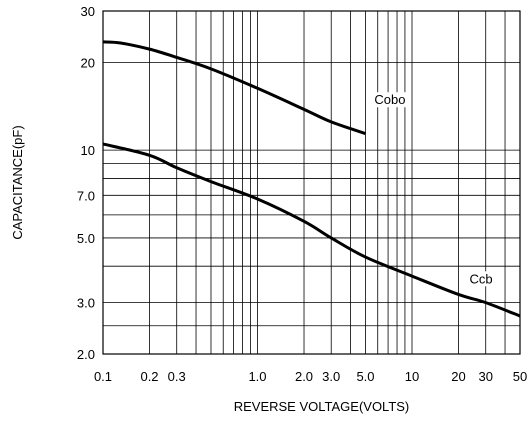 This screenshot has height=423, width=529. What do you see at coordinates (86, 238) in the screenshot?
I see `y-tick-label: 5.0` at bounding box center [86, 238].